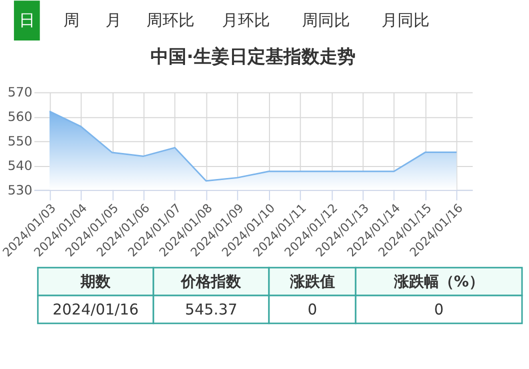 This screenshot has width=529, height=369. What do you see at coordinates (20, 93) in the screenshot?
I see `y-tick-label: 570` at bounding box center [20, 93].